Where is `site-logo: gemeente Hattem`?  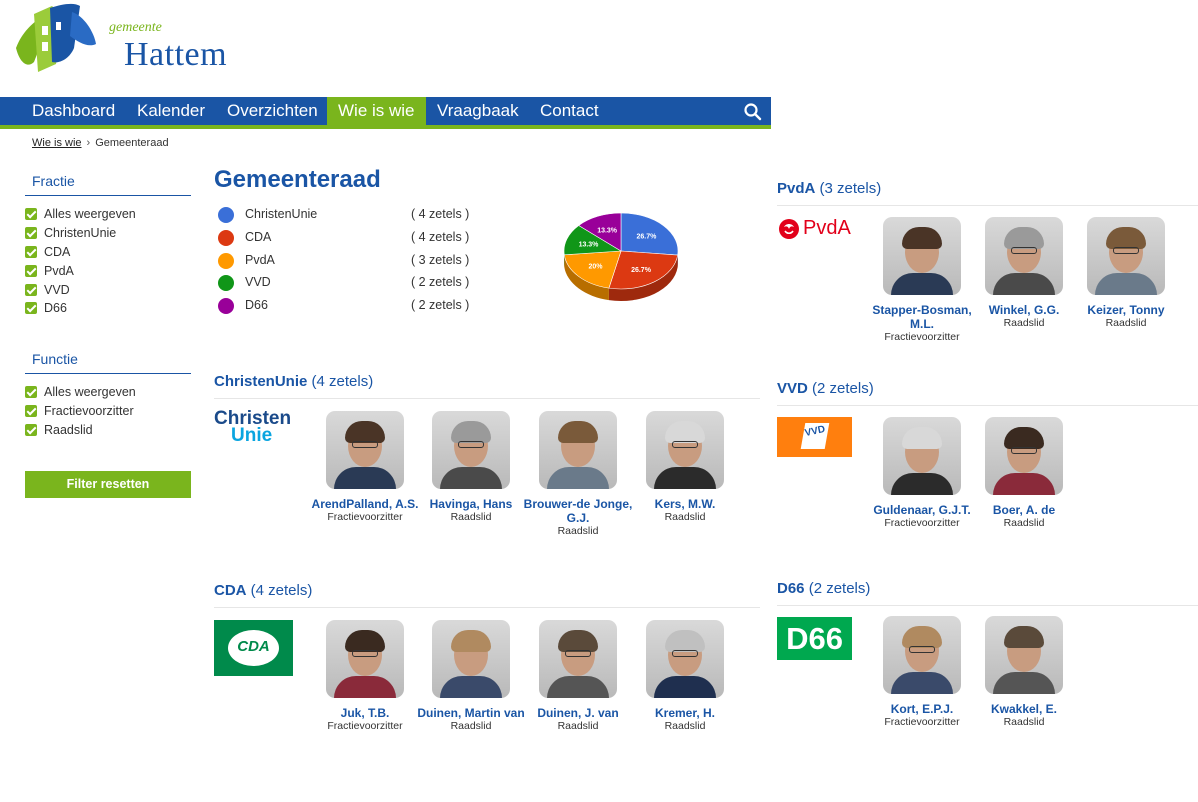
site-logo: gemeente Hattem is located at coordinates (132, 40).